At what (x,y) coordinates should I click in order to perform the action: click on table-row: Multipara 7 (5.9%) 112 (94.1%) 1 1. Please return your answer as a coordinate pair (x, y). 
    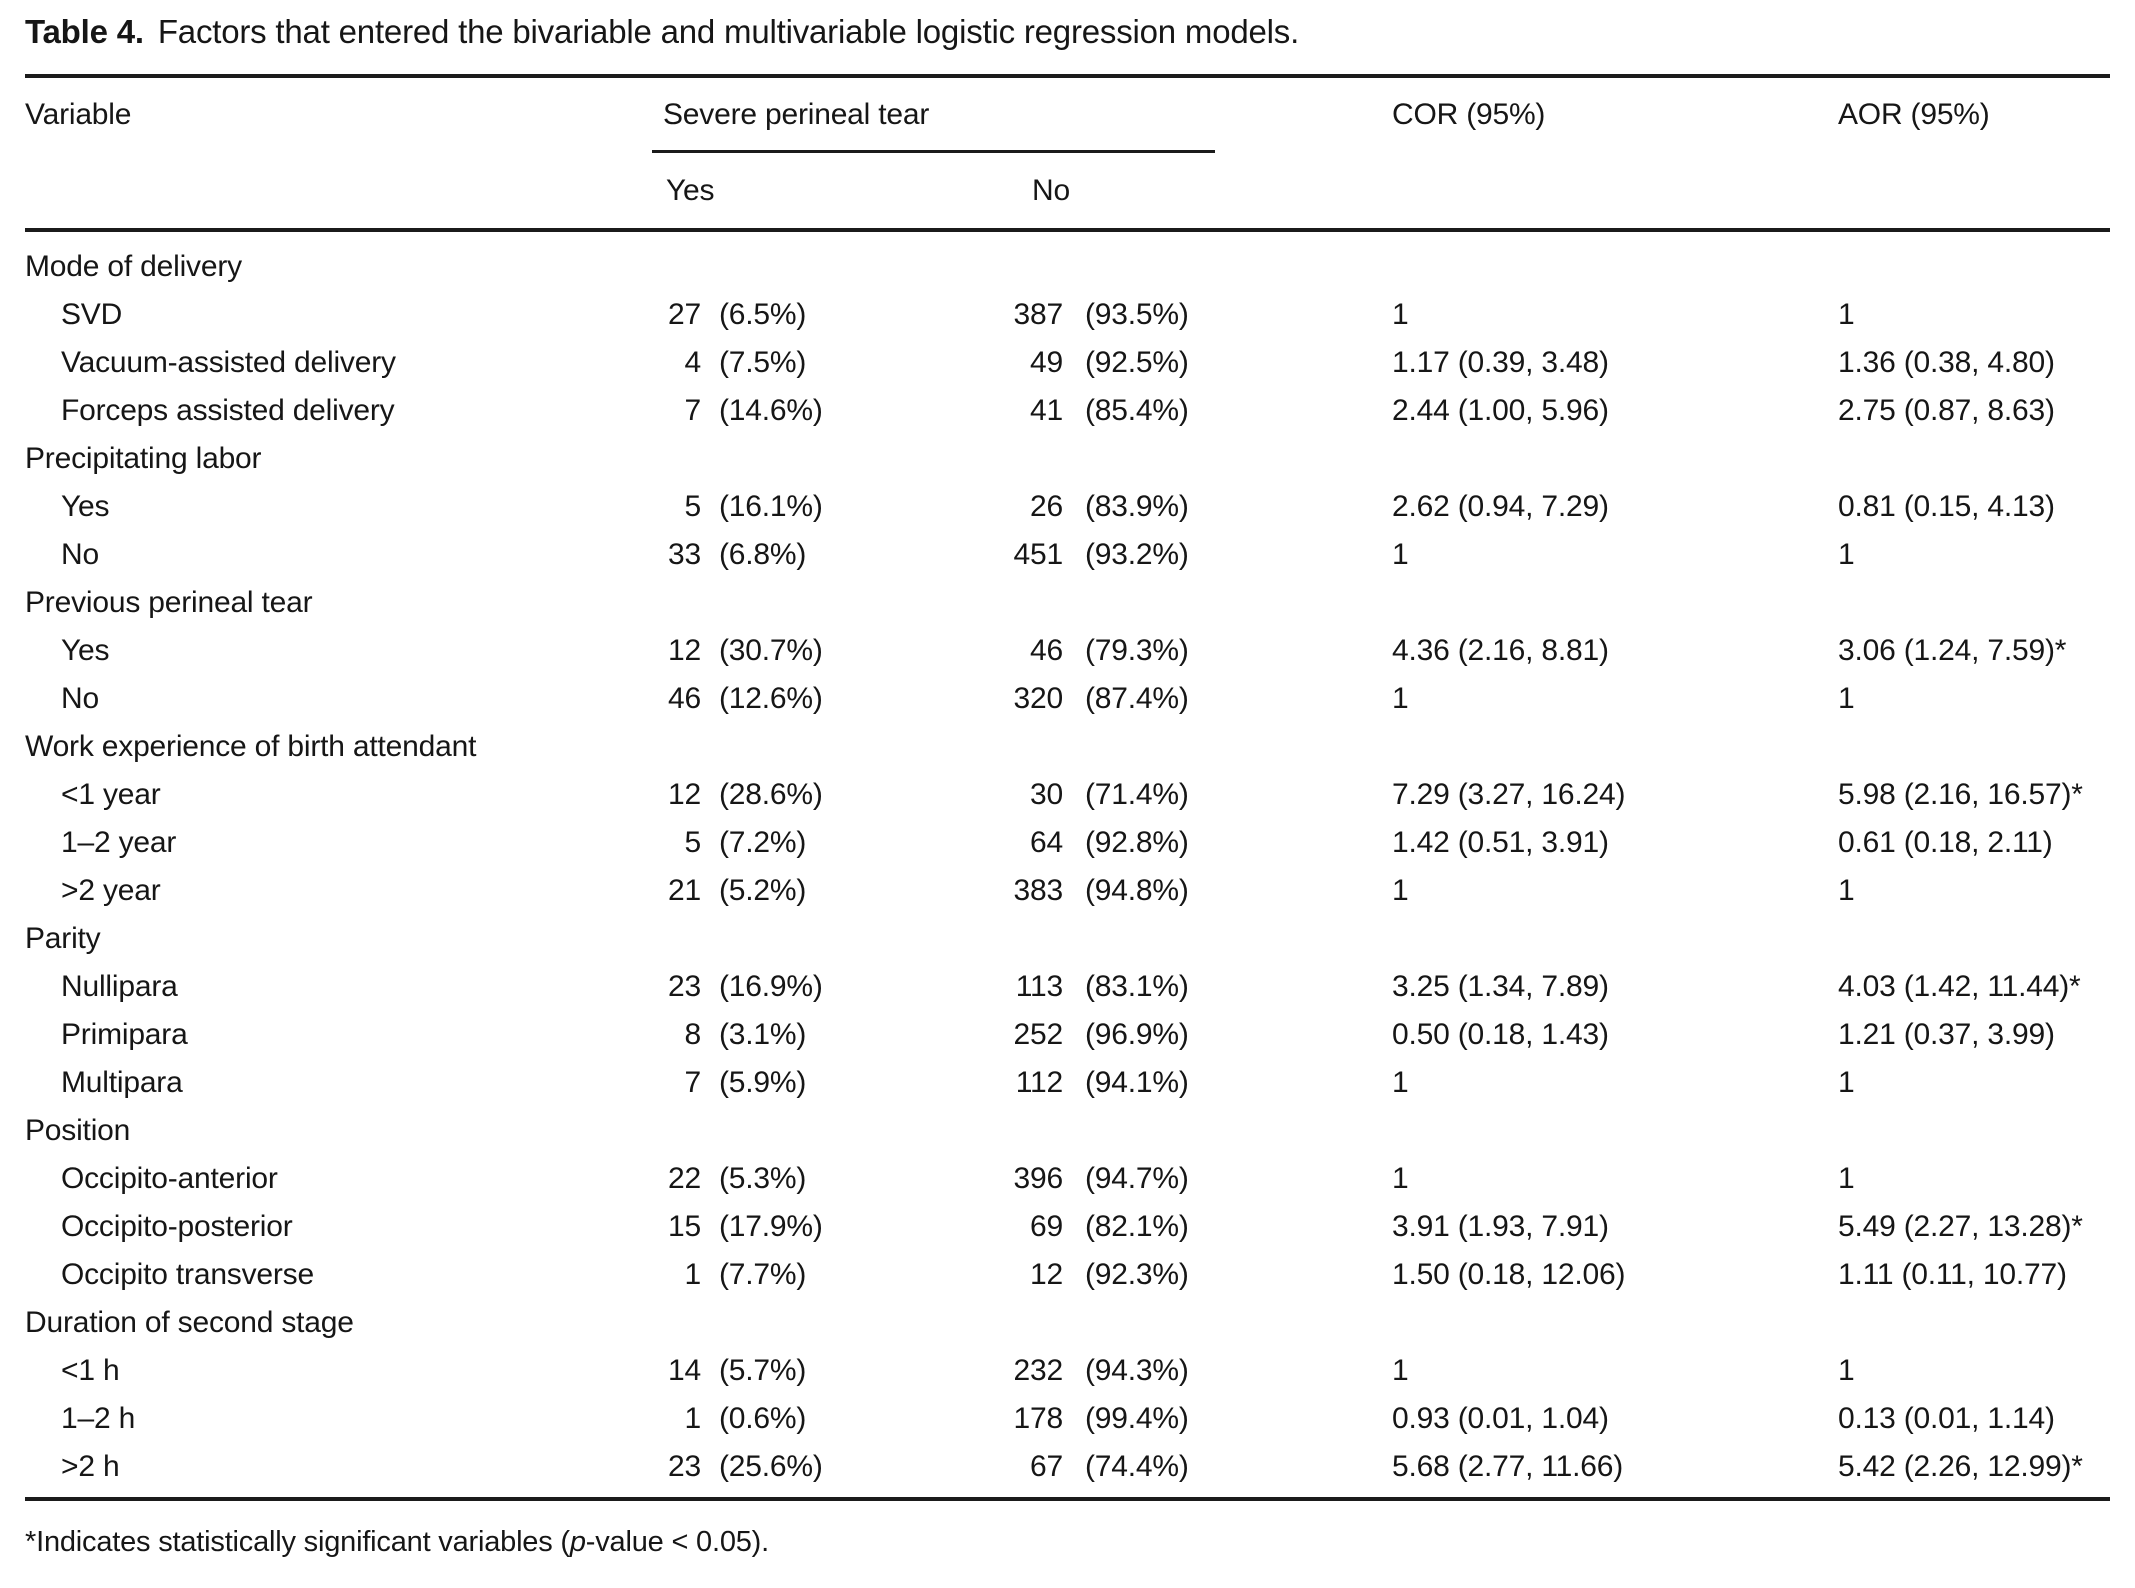
    Looking at the image, I should click on (1067, 1083).